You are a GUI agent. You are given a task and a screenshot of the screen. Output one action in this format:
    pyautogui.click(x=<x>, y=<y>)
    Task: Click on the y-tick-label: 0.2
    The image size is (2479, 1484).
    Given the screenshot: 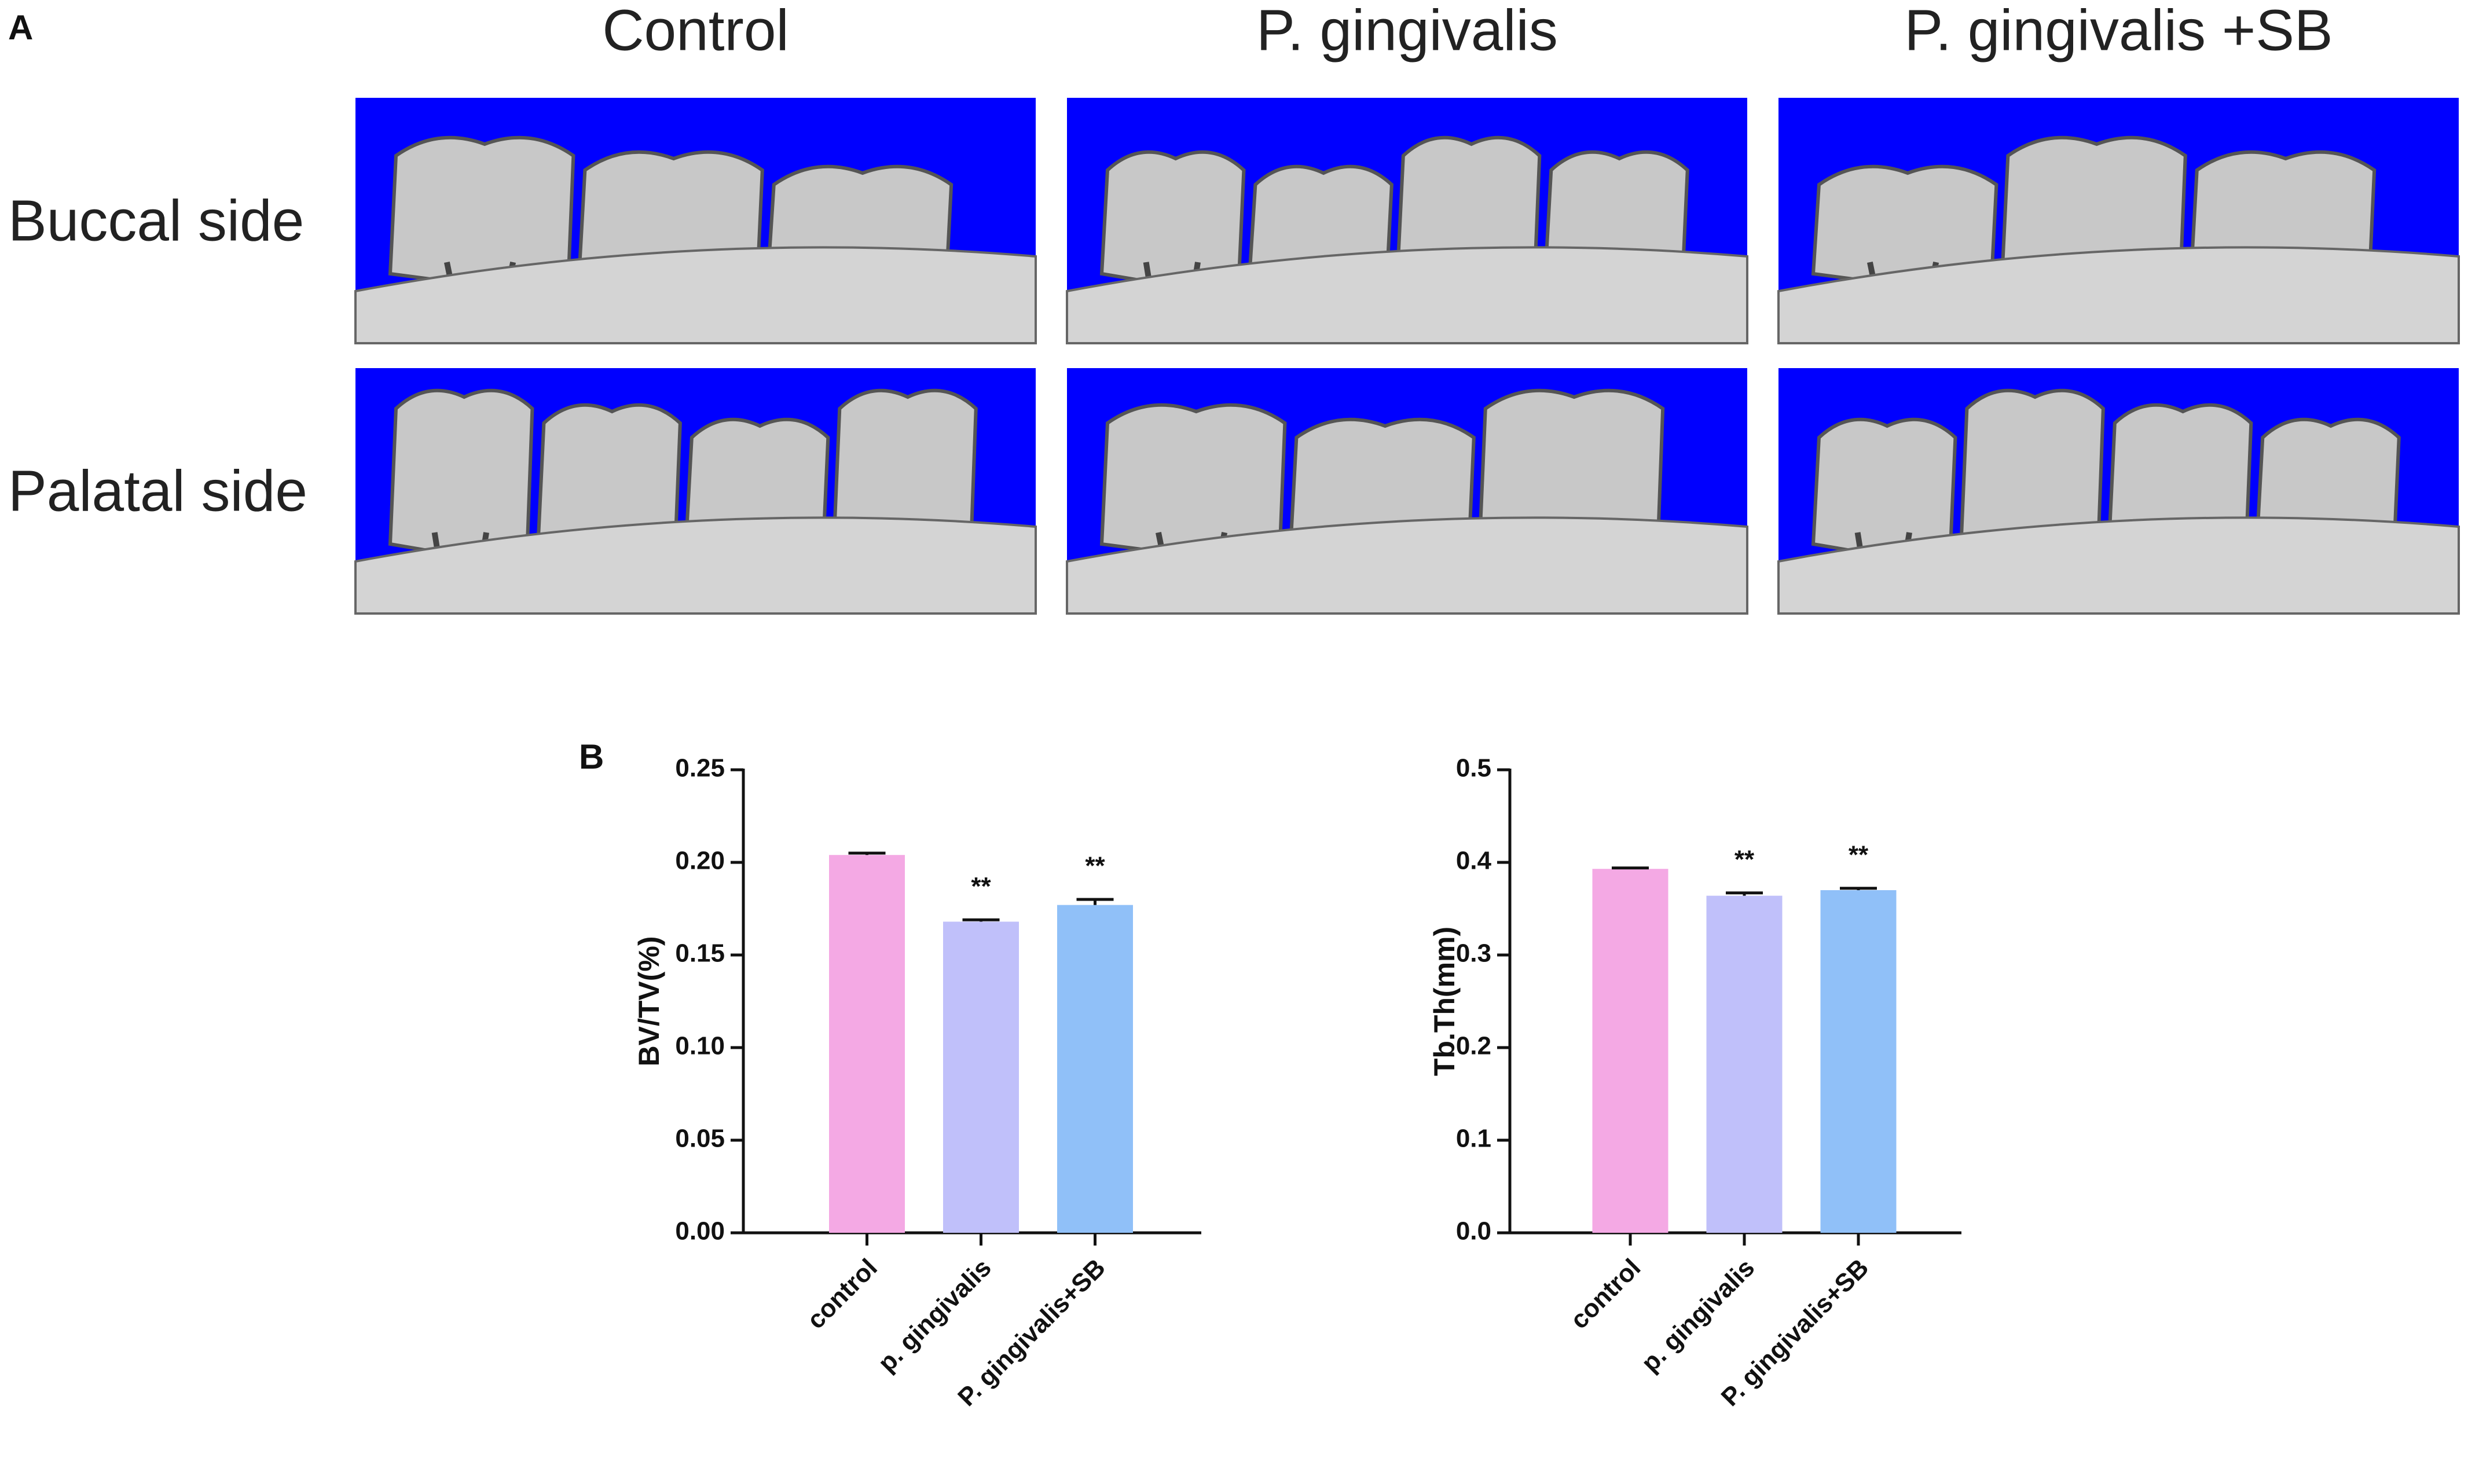 What is the action you would take?
    pyautogui.click(x=1473, y=1046)
    